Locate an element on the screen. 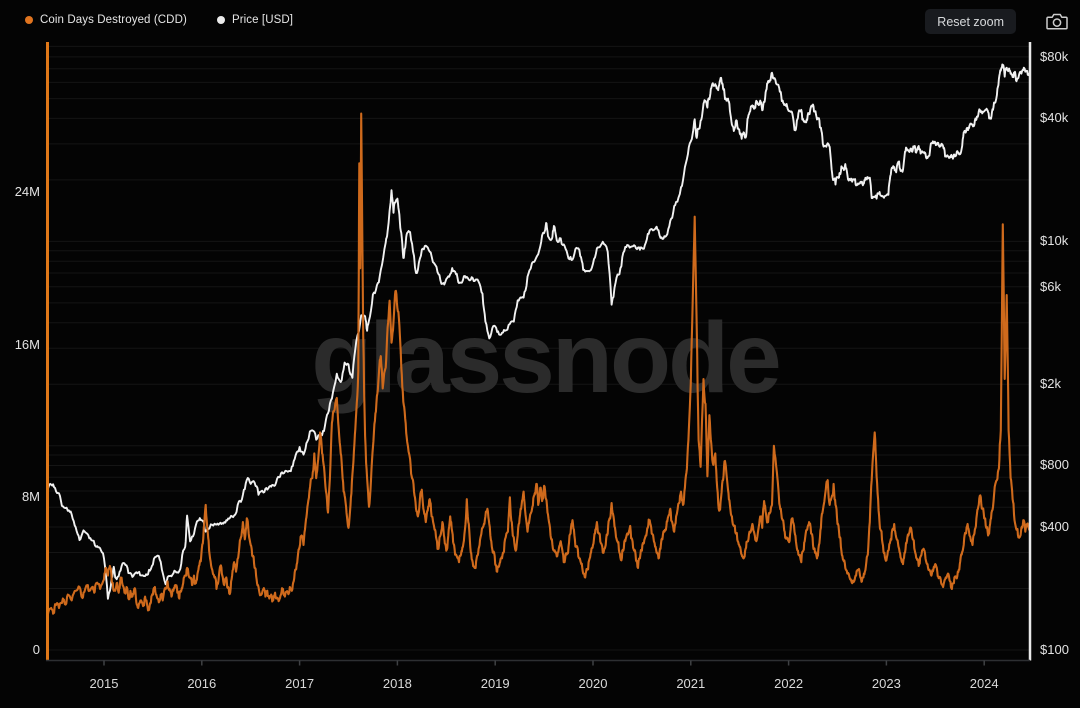 This screenshot has height=708, width=1080. right-axis-tick-label: $800 is located at coordinates (1054, 465).